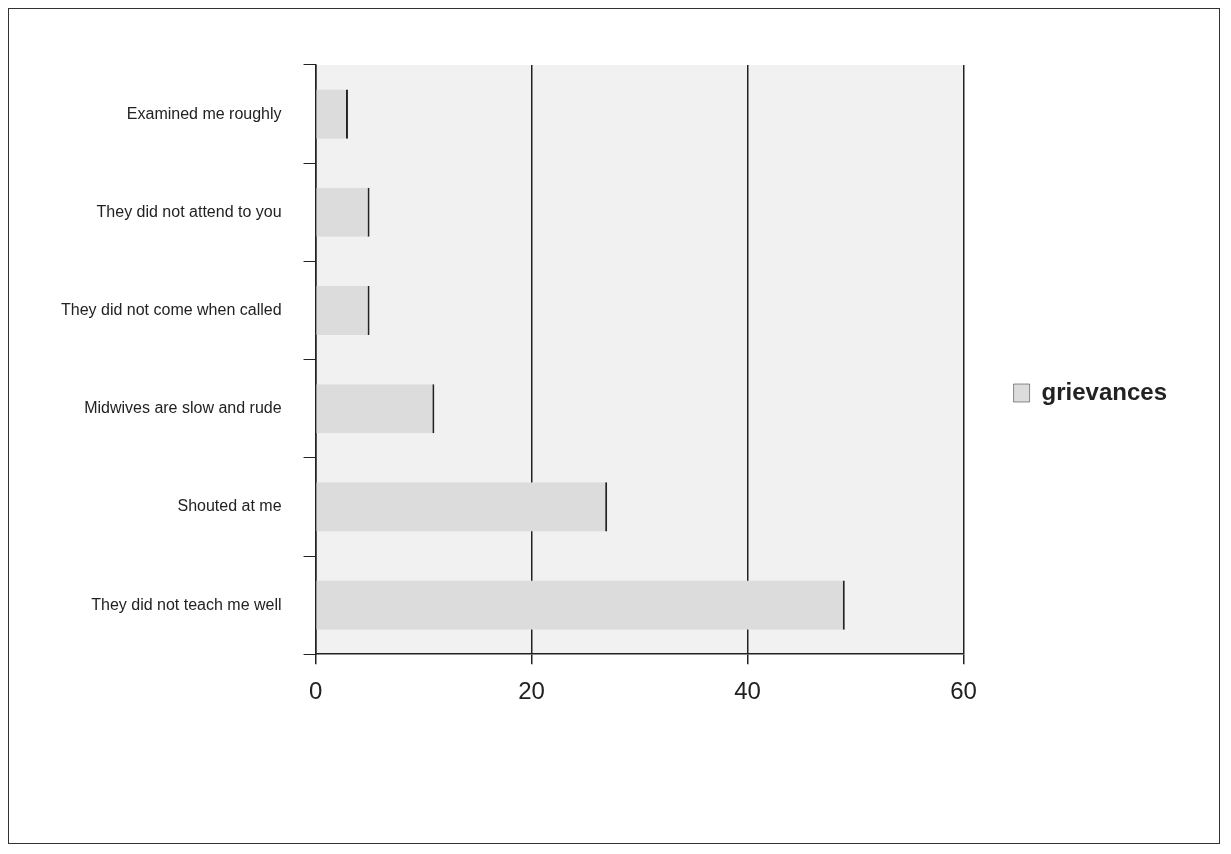 This screenshot has height=854, width=1231. What do you see at coordinates (1104, 391) in the screenshot?
I see `legend-label: grievances` at bounding box center [1104, 391].